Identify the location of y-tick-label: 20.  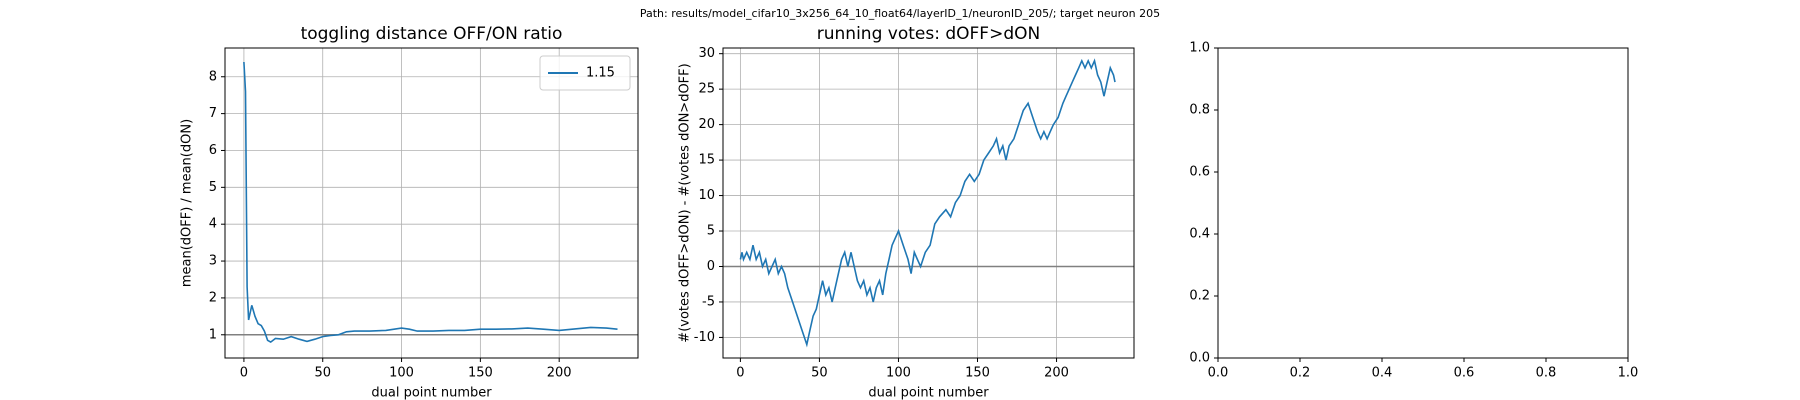
(706, 124).